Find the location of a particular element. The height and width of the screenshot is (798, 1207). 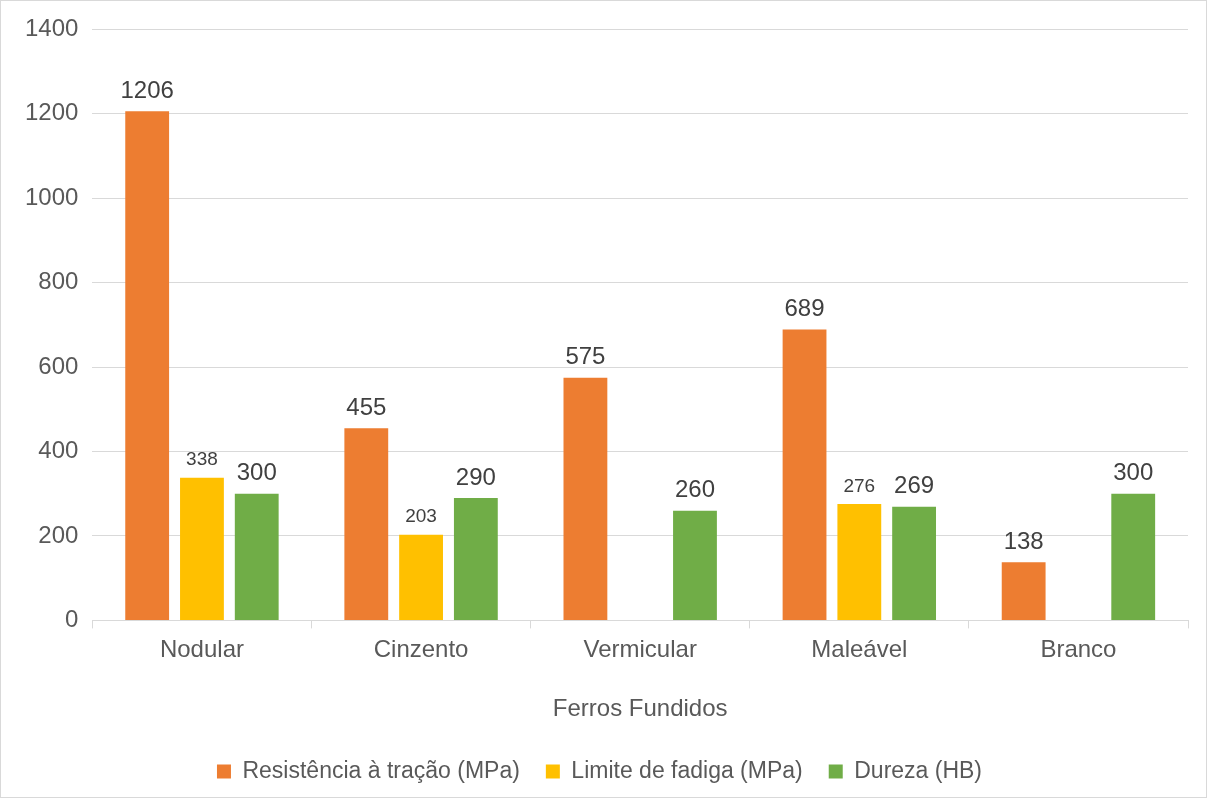

data-label: 290 is located at coordinates (475, 476).